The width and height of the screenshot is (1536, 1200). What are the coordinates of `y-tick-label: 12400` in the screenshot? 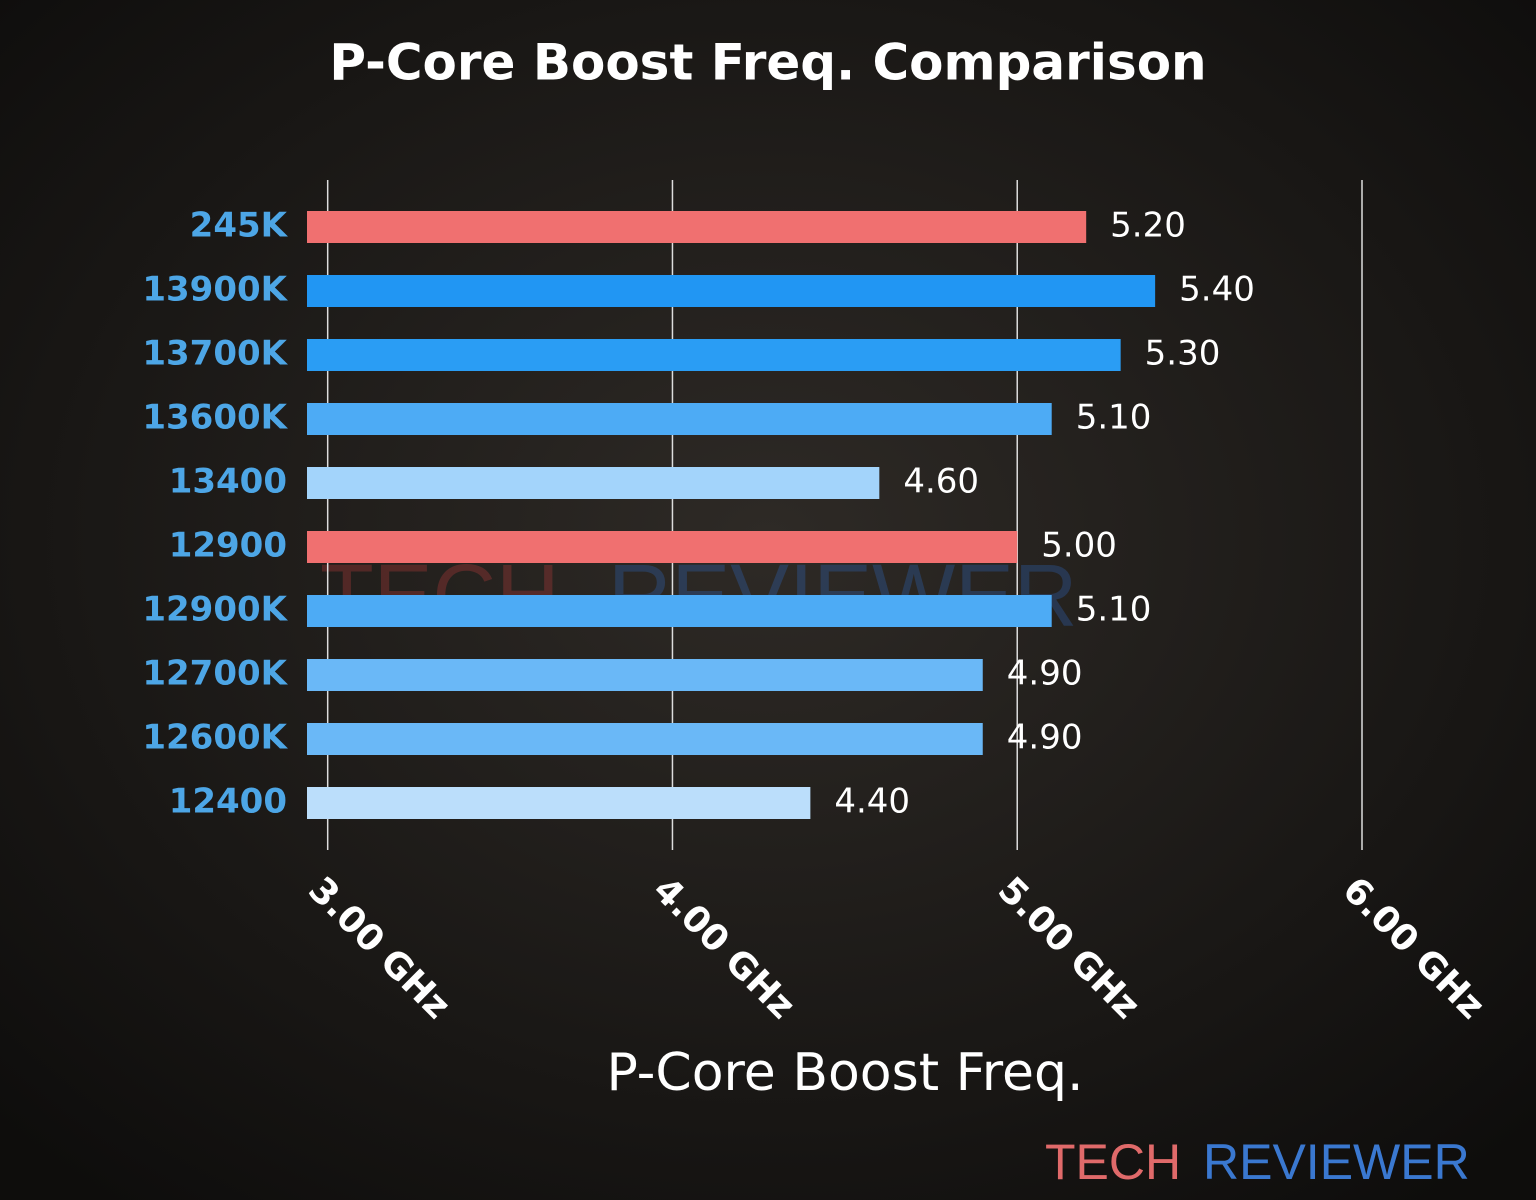 It's located at (228, 802).